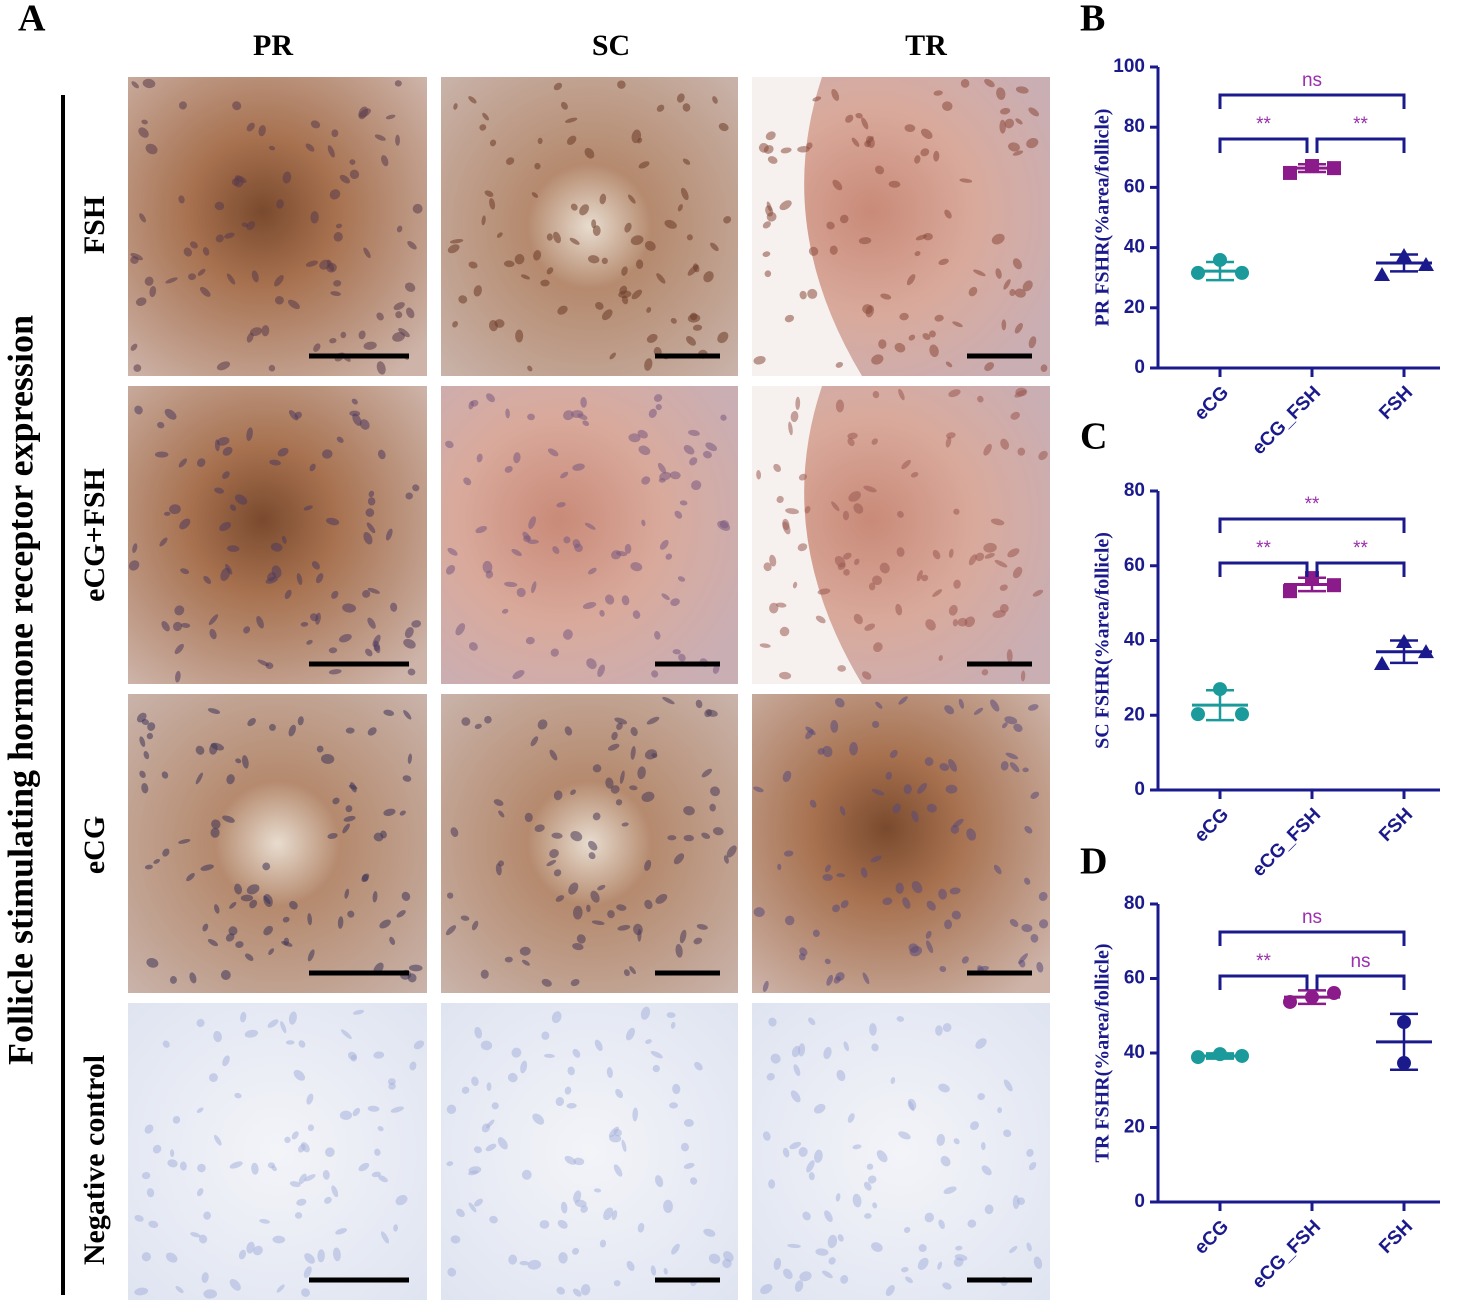 The width and height of the screenshot is (1469, 1311). What do you see at coordinates (1212, 1237) in the screenshot?
I see `x-tick-label: eCG` at bounding box center [1212, 1237].